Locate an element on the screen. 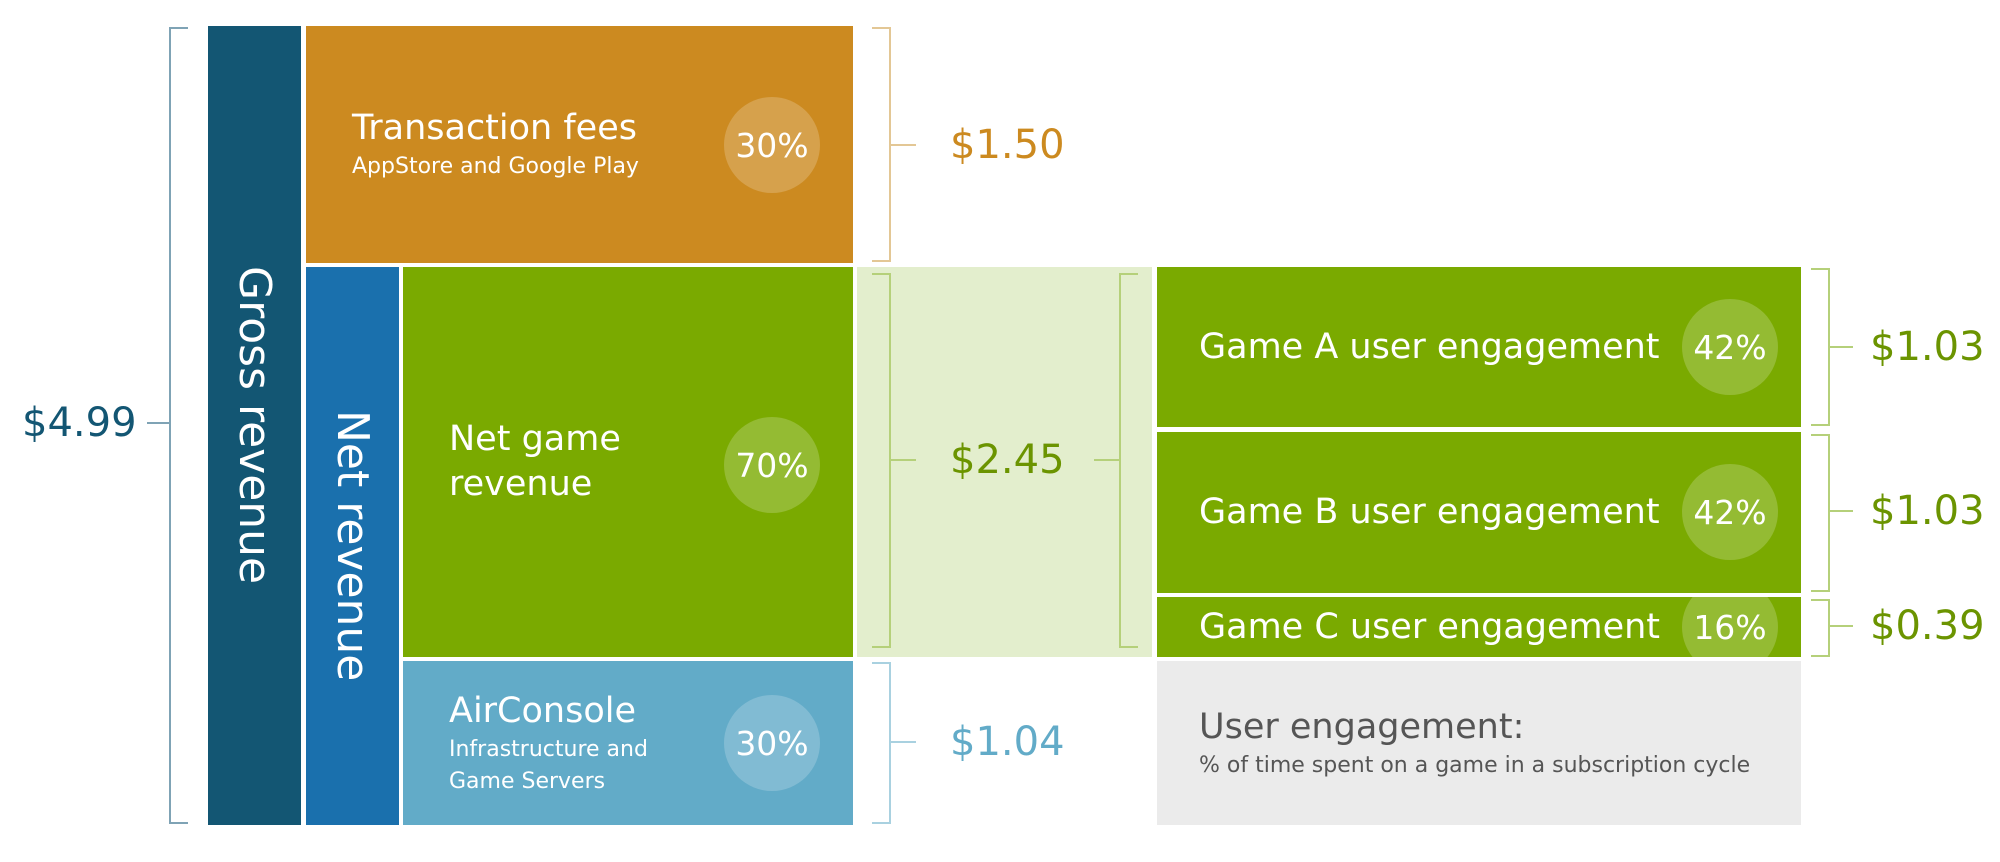  game-box: Game A user engagement 42% is located at coordinates (1479, 347).